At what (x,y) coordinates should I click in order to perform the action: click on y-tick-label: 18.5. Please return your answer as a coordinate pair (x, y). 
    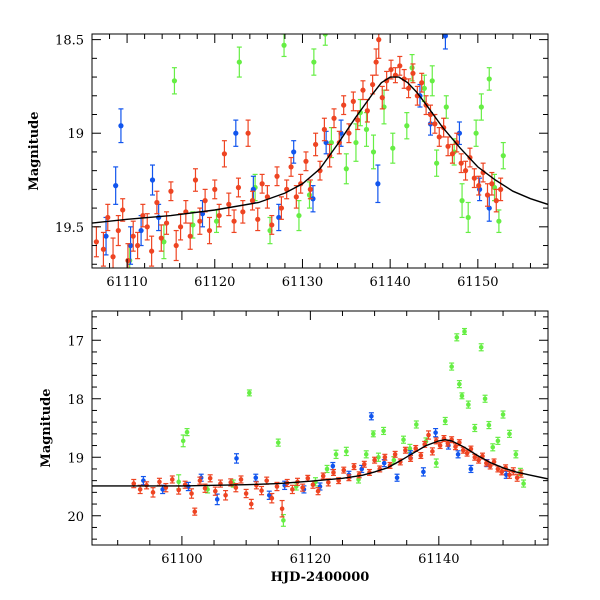
    Looking at the image, I should click on (69, 41).